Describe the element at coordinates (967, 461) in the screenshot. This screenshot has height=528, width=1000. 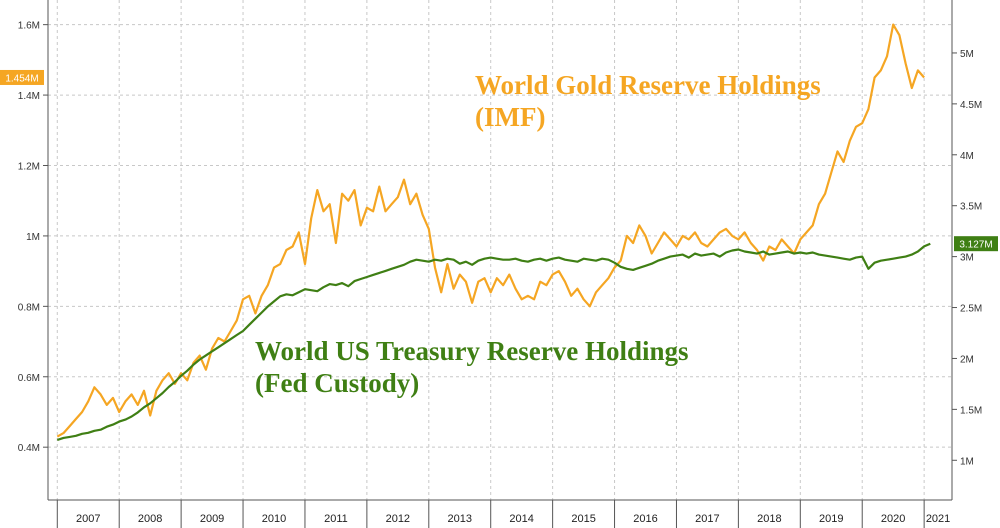
I see `right-tick-label: 1M` at that location.